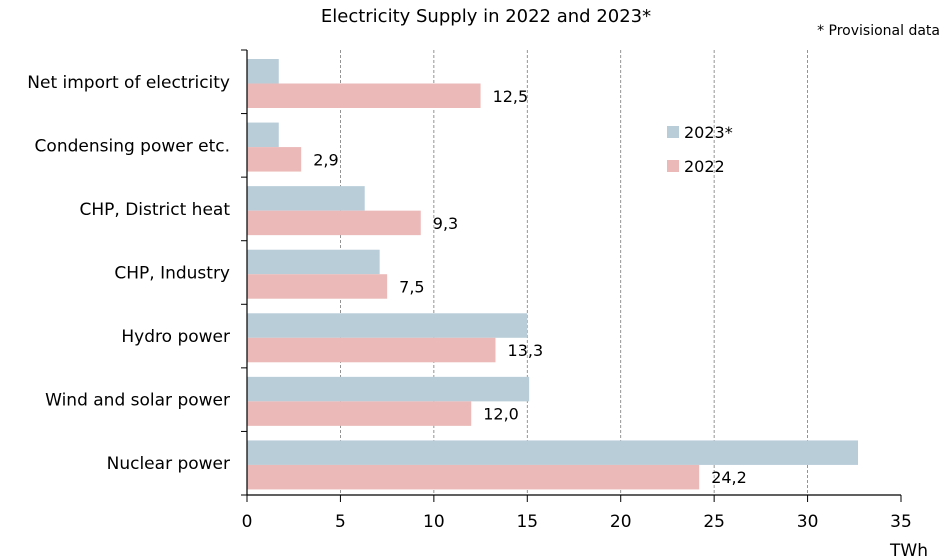  I want to click on x-axis-label: TWh, so click(908, 550).